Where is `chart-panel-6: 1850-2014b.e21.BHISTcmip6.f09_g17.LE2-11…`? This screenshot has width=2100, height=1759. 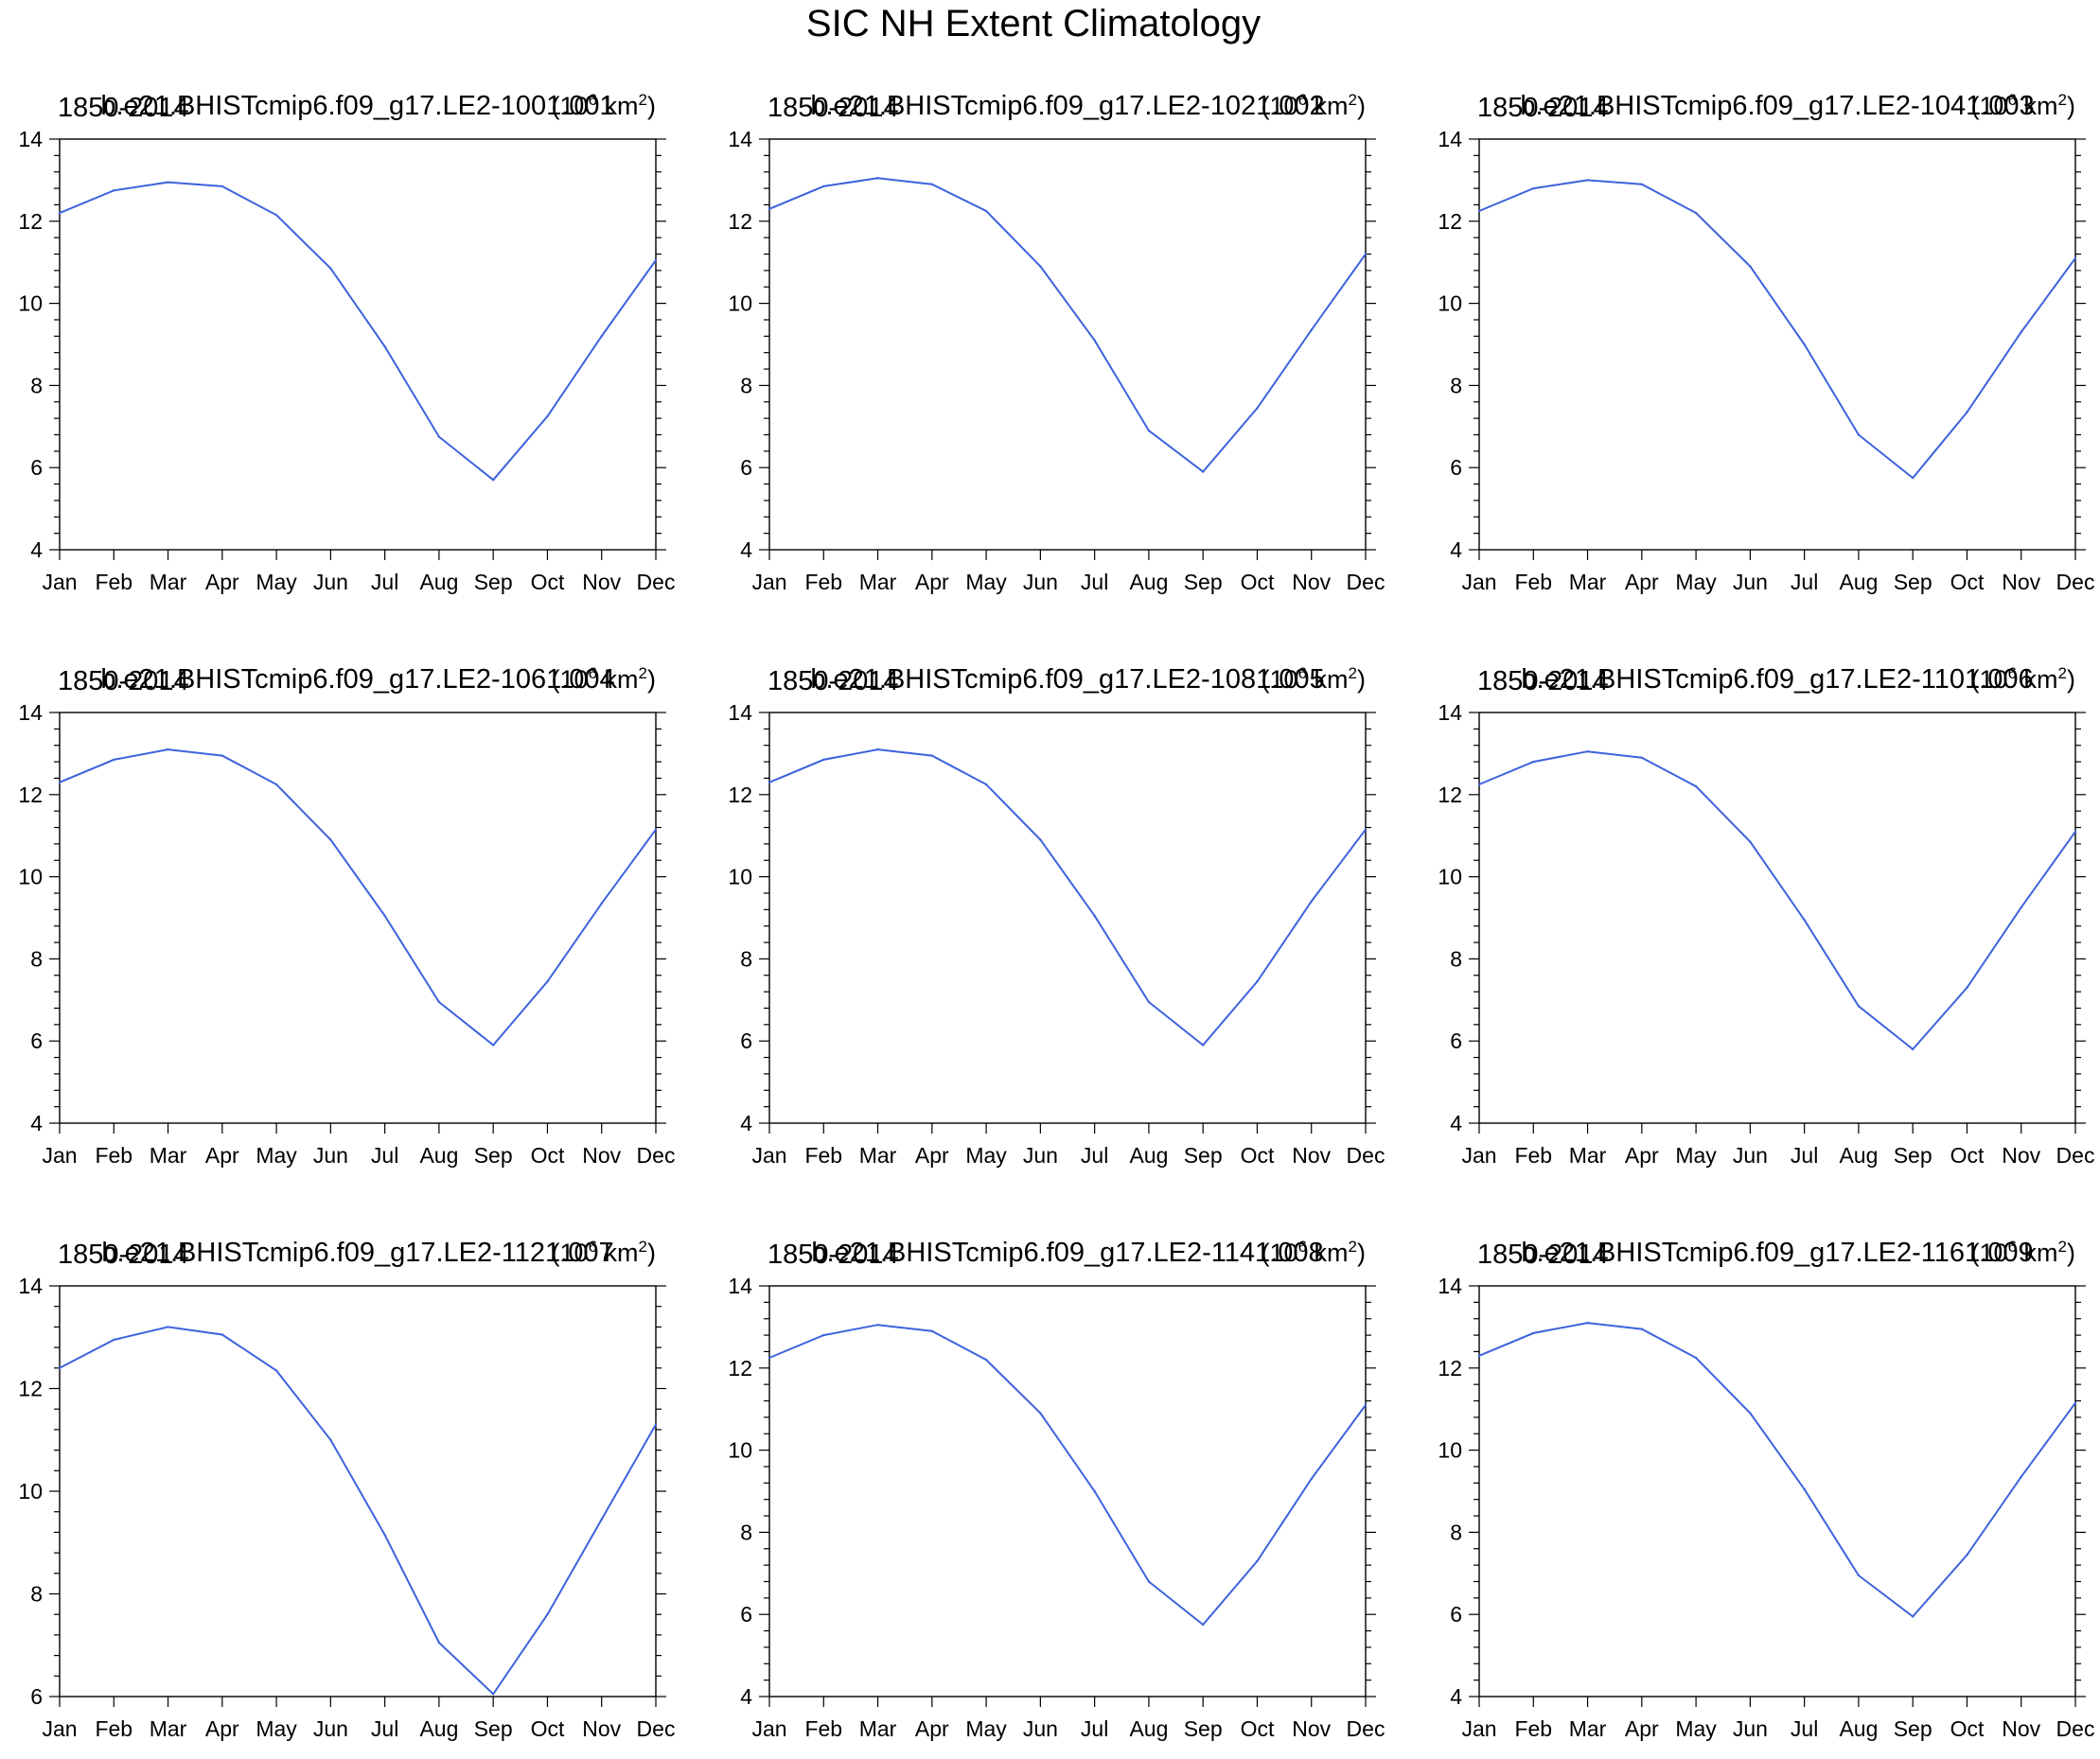 chart-panel-6: 1850-2014b.e21.BHISTcmip6.f09_g17.LE2-11… is located at coordinates (1766, 916).